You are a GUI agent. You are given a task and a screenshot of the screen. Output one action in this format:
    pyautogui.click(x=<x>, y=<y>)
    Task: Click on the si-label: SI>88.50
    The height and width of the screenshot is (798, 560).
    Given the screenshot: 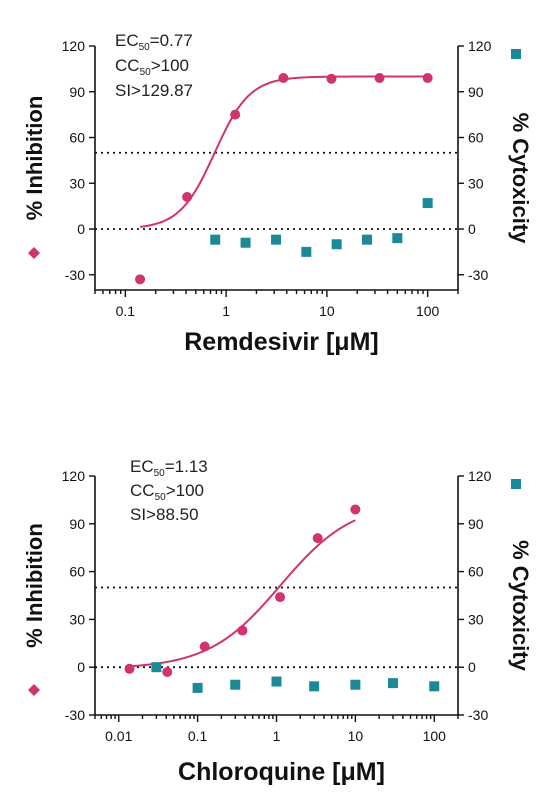 What is the action you would take?
    pyautogui.click(x=164, y=514)
    